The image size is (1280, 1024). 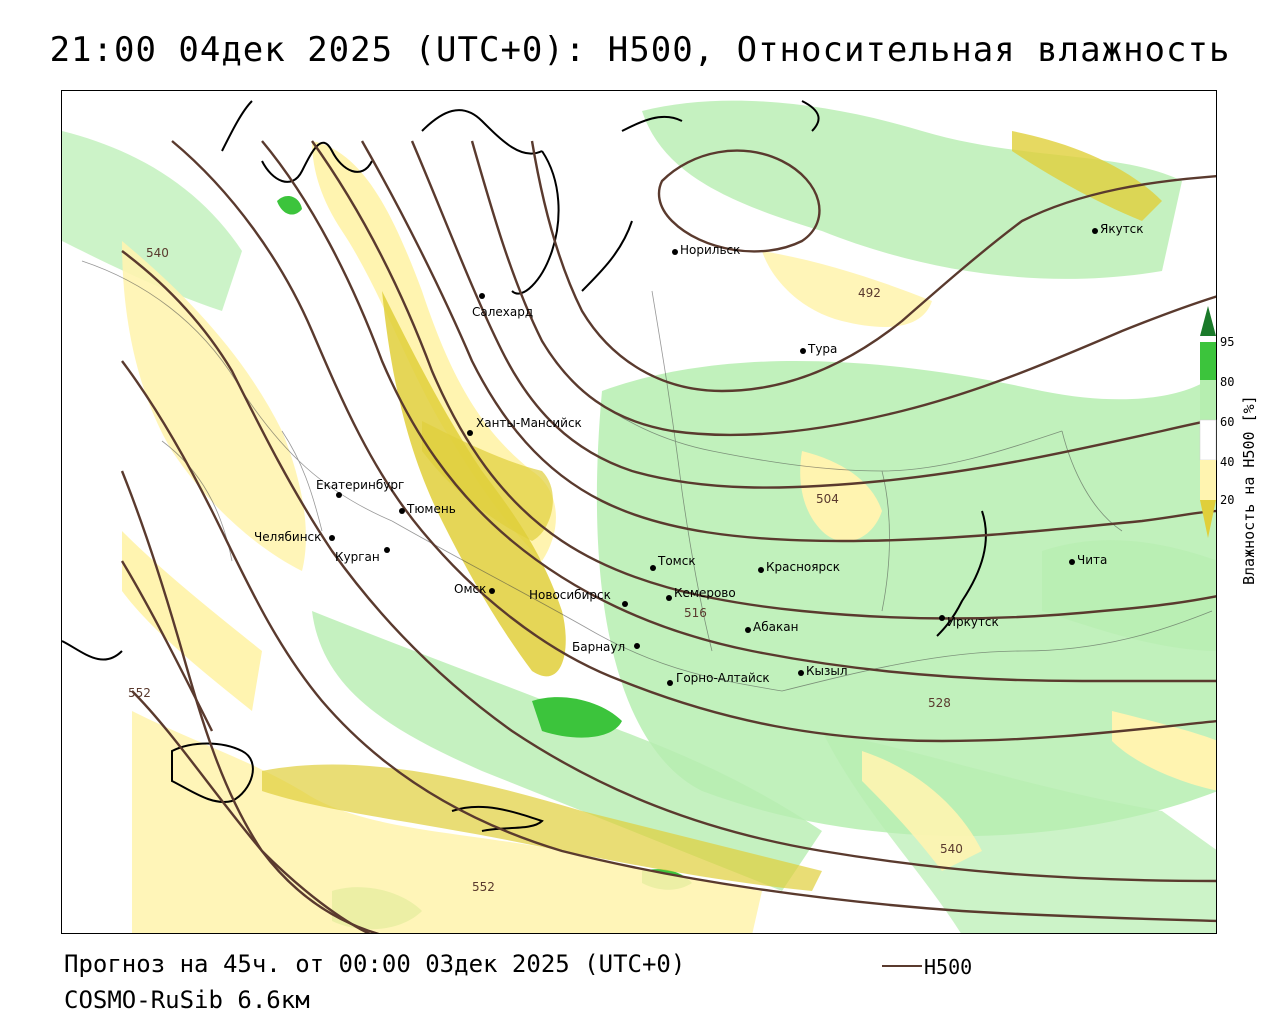 What do you see at coordinates (431, 509) in the screenshot?
I see `svg-text: Тюмень` at bounding box center [431, 509].